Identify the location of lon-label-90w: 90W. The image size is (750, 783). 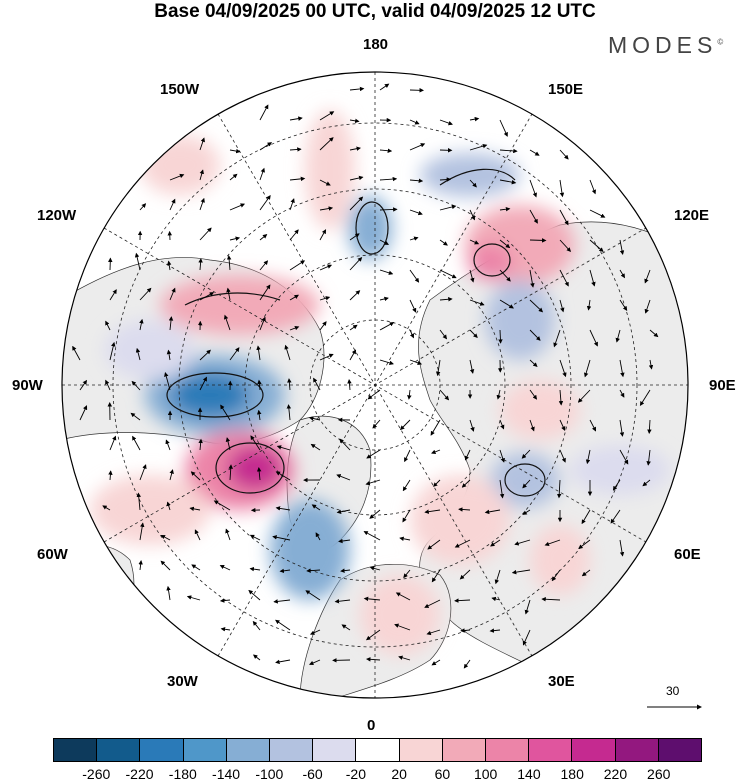
(27, 385).